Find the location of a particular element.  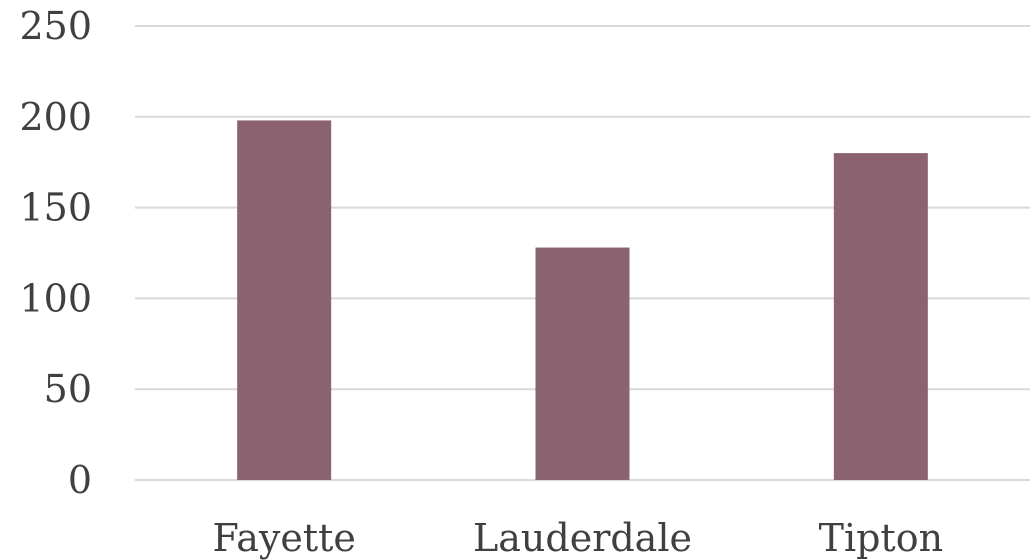

y-axis-ticks: 0 50 100 150 200 250 is located at coordinates (55, 253).